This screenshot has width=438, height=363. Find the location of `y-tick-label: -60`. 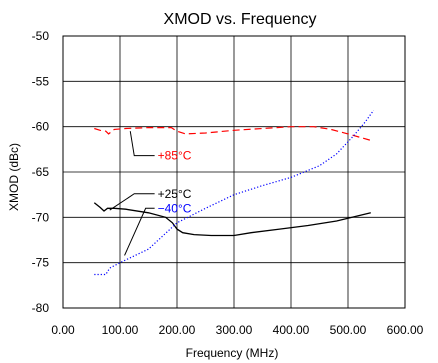

y-tick-label: -60 is located at coordinates (41, 127).